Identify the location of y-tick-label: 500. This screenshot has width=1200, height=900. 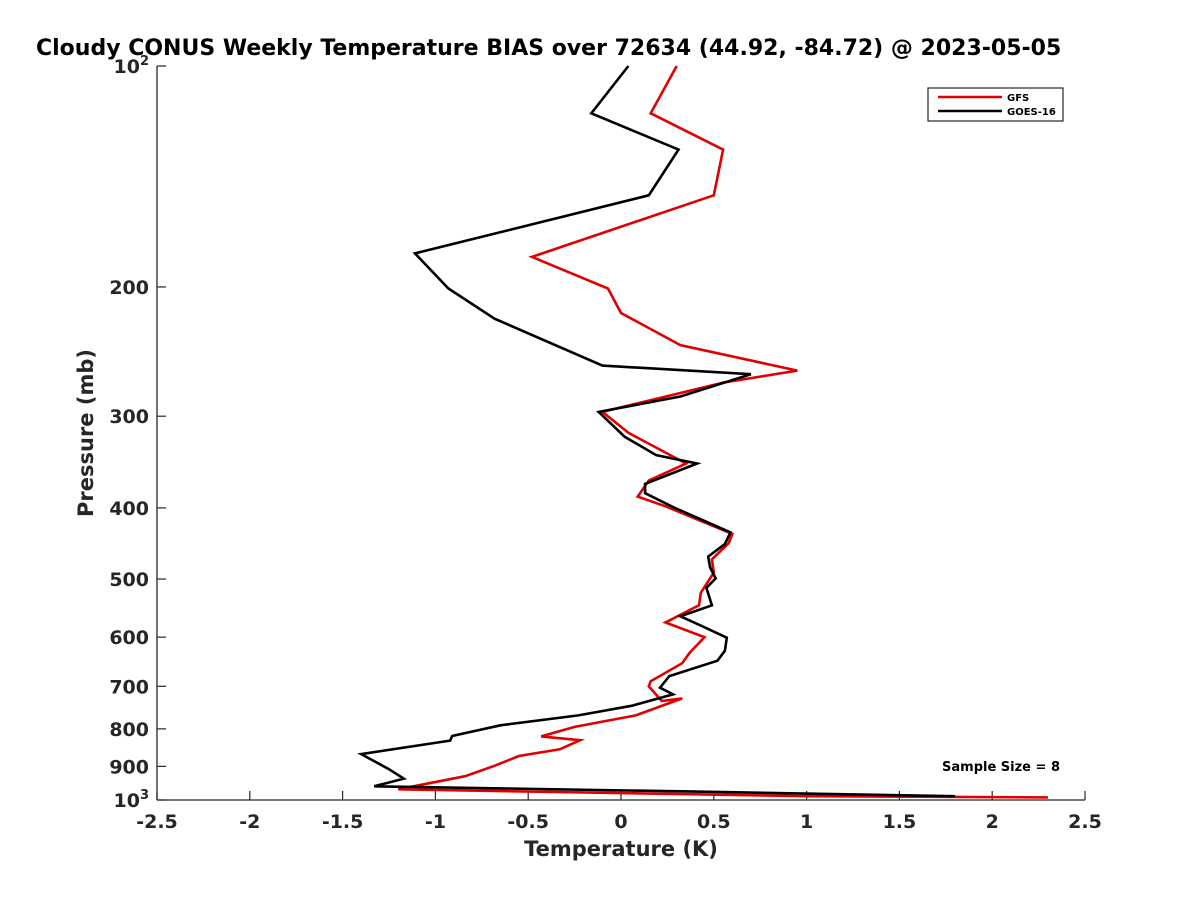
(129, 580).